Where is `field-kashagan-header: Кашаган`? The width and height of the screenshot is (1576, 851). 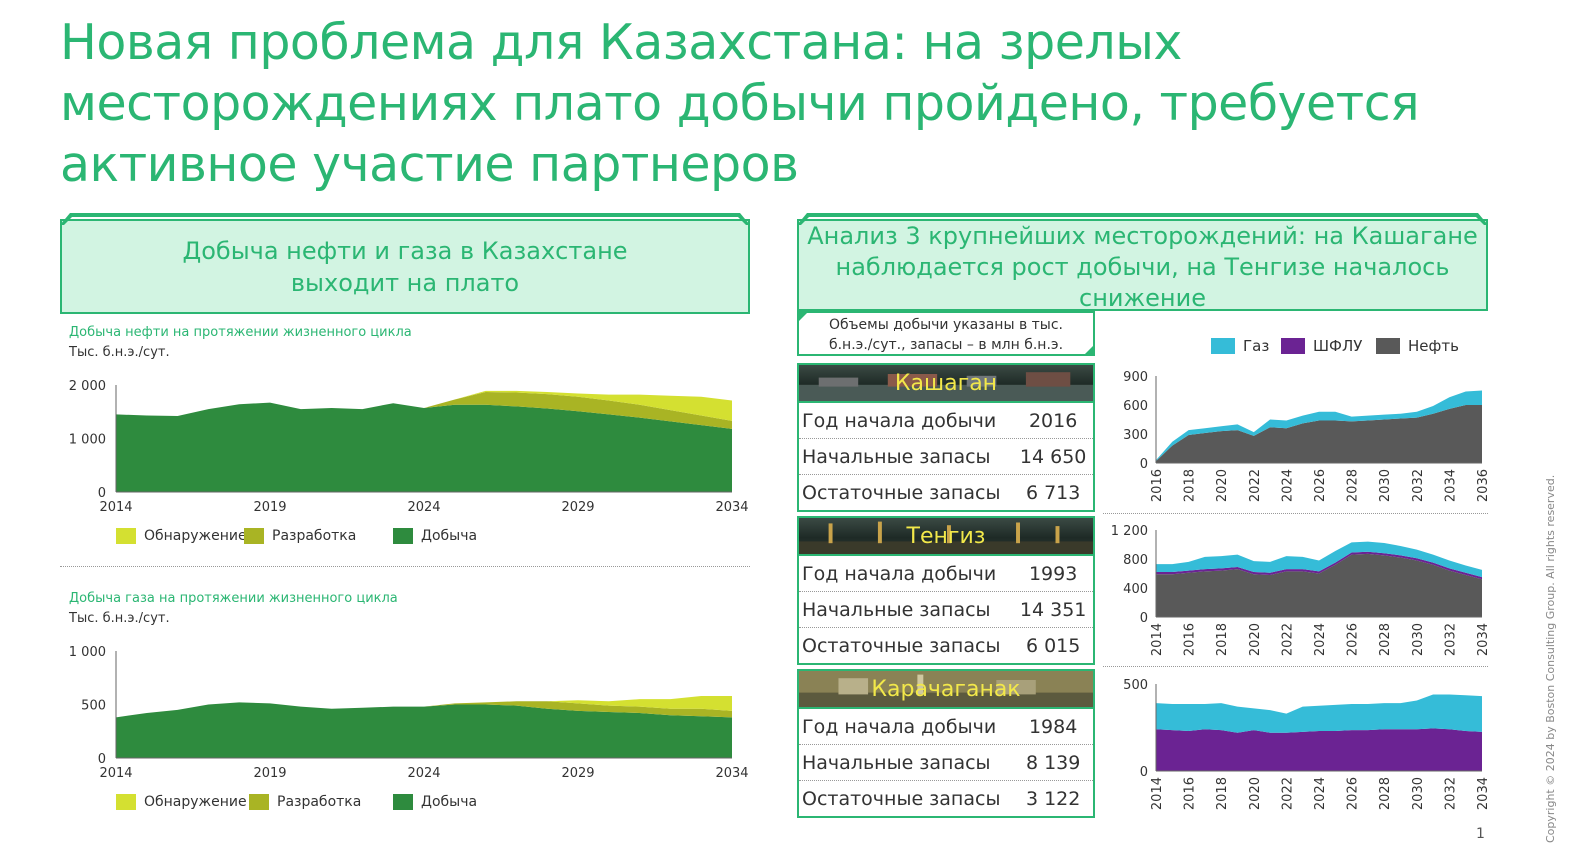 field-kashagan-header: Кашаган is located at coordinates (946, 383).